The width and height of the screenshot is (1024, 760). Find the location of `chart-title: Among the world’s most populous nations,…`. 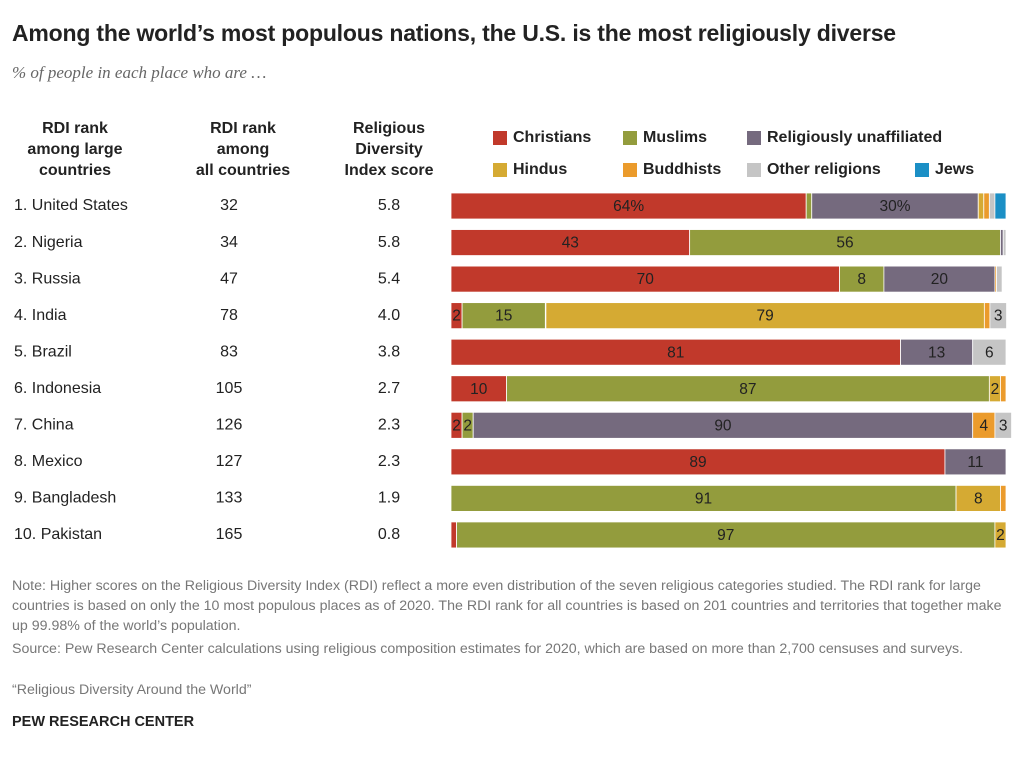

chart-title: Among the world’s most populous nations,… is located at coordinates (454, 33).